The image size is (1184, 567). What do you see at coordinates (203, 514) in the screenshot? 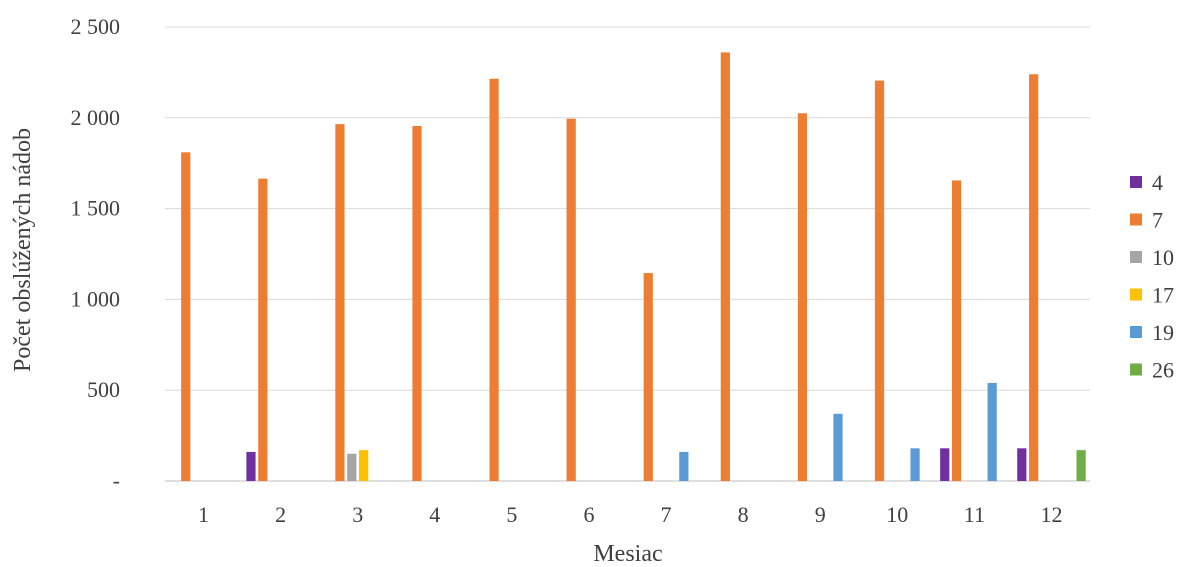
I see `x-tick-label: 1` at bounding box center [203, 514].